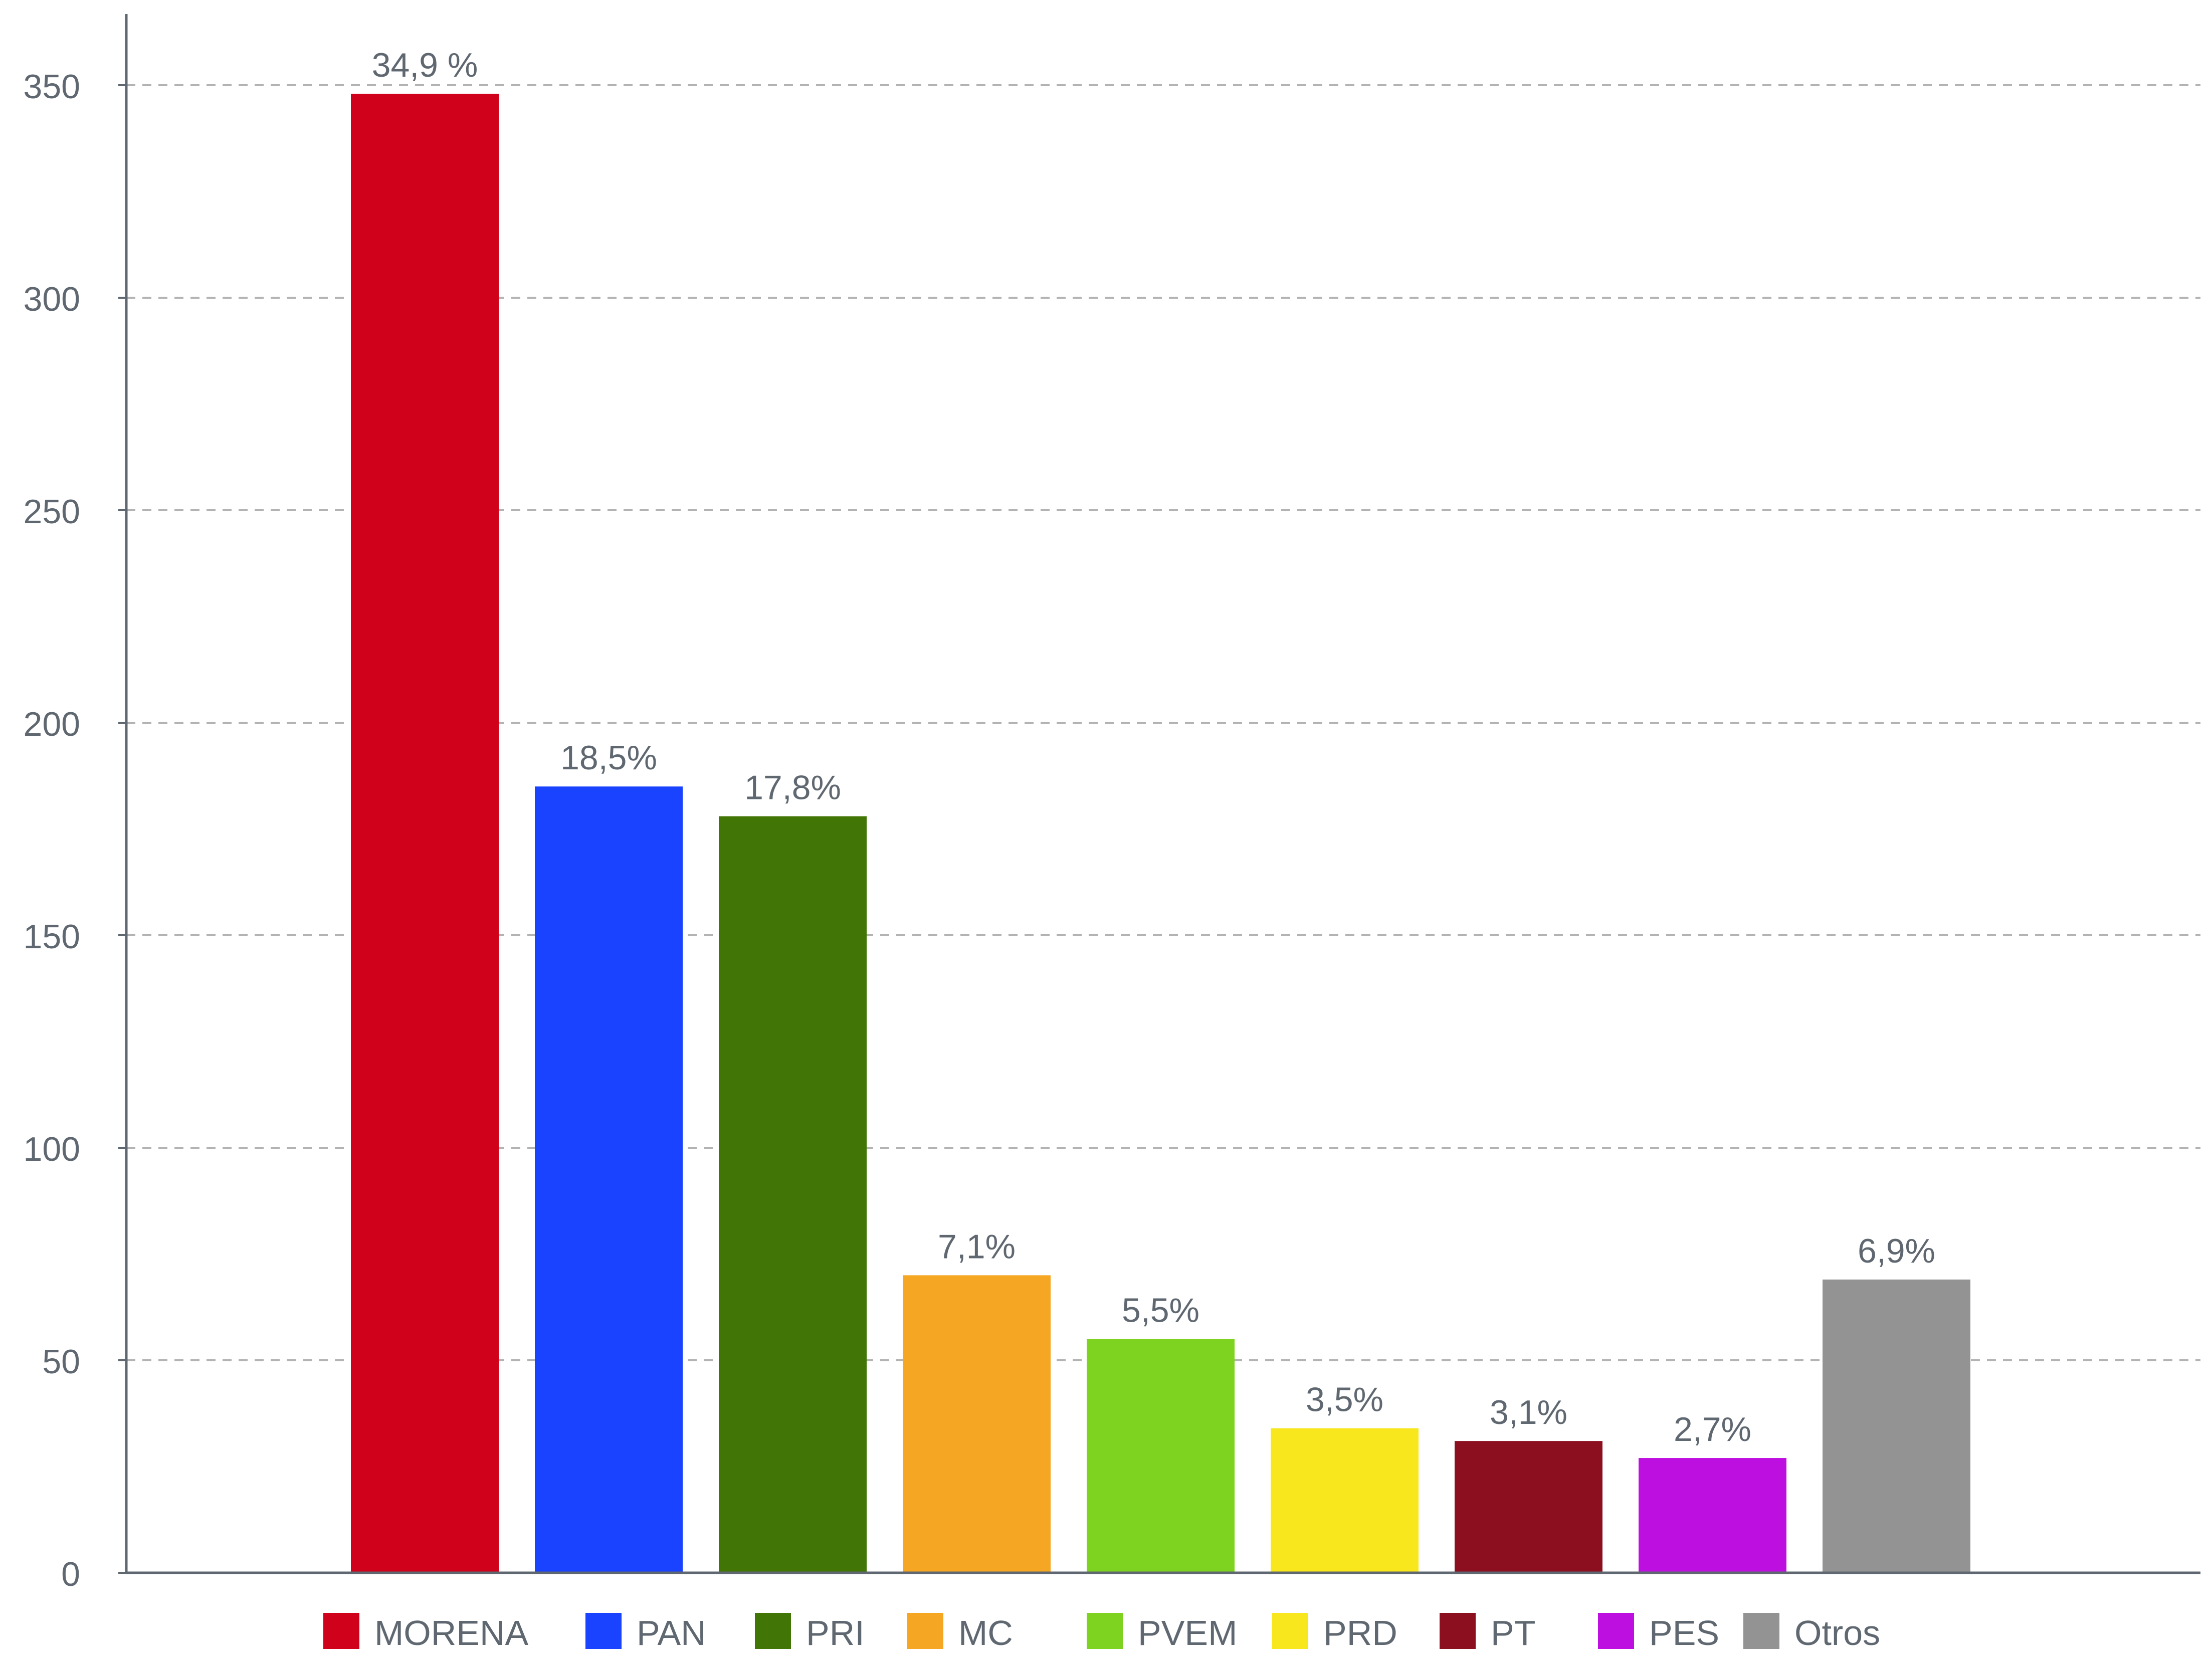 The image size is (2212, 1663). I want to click on legend-label: PT, so click(1513, 1632).